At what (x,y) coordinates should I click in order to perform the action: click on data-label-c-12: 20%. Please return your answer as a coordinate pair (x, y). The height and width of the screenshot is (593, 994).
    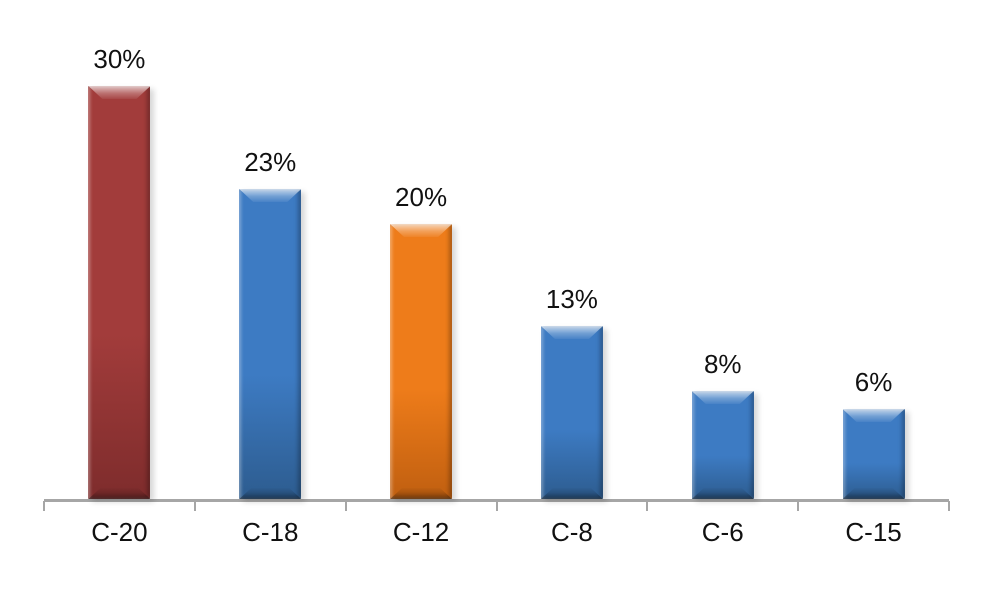
    Looking at the image, I should click on (421, 197).